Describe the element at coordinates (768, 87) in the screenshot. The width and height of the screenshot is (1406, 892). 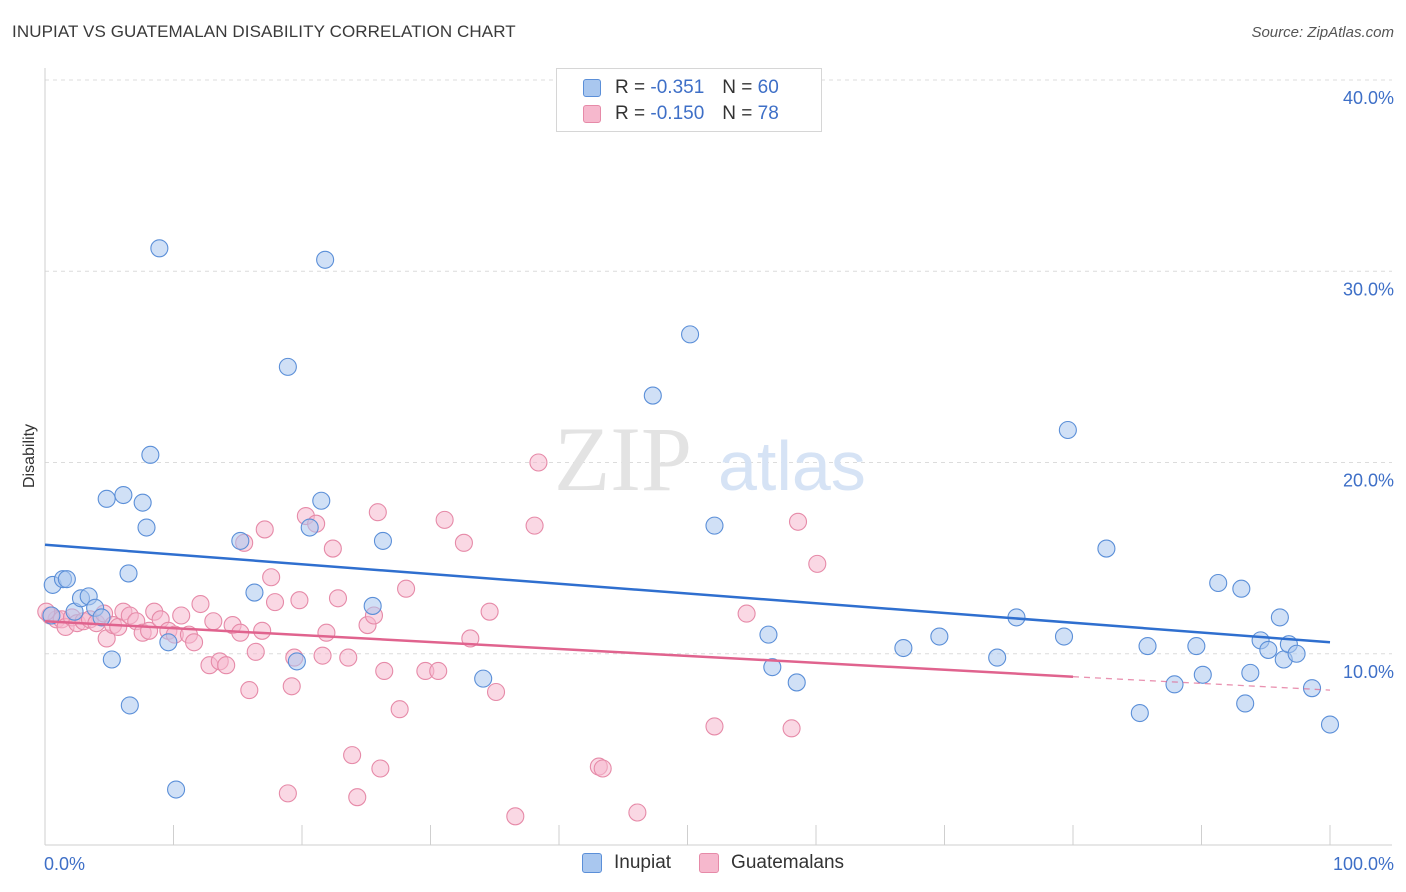
I see `legend-n-value: 60` at that location.